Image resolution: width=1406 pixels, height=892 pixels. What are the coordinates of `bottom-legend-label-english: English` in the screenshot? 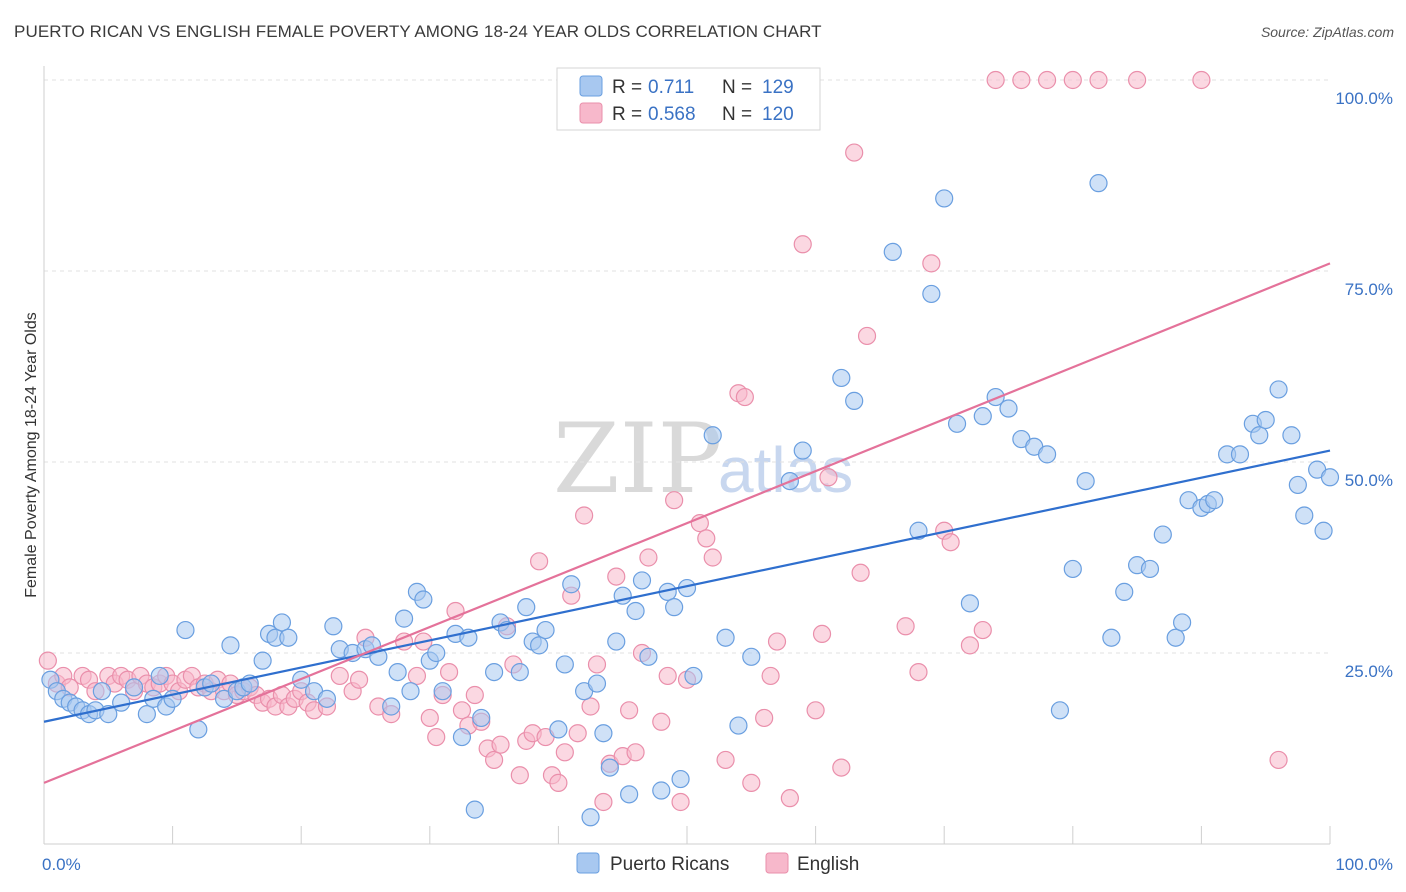 It's located at (828, 864).